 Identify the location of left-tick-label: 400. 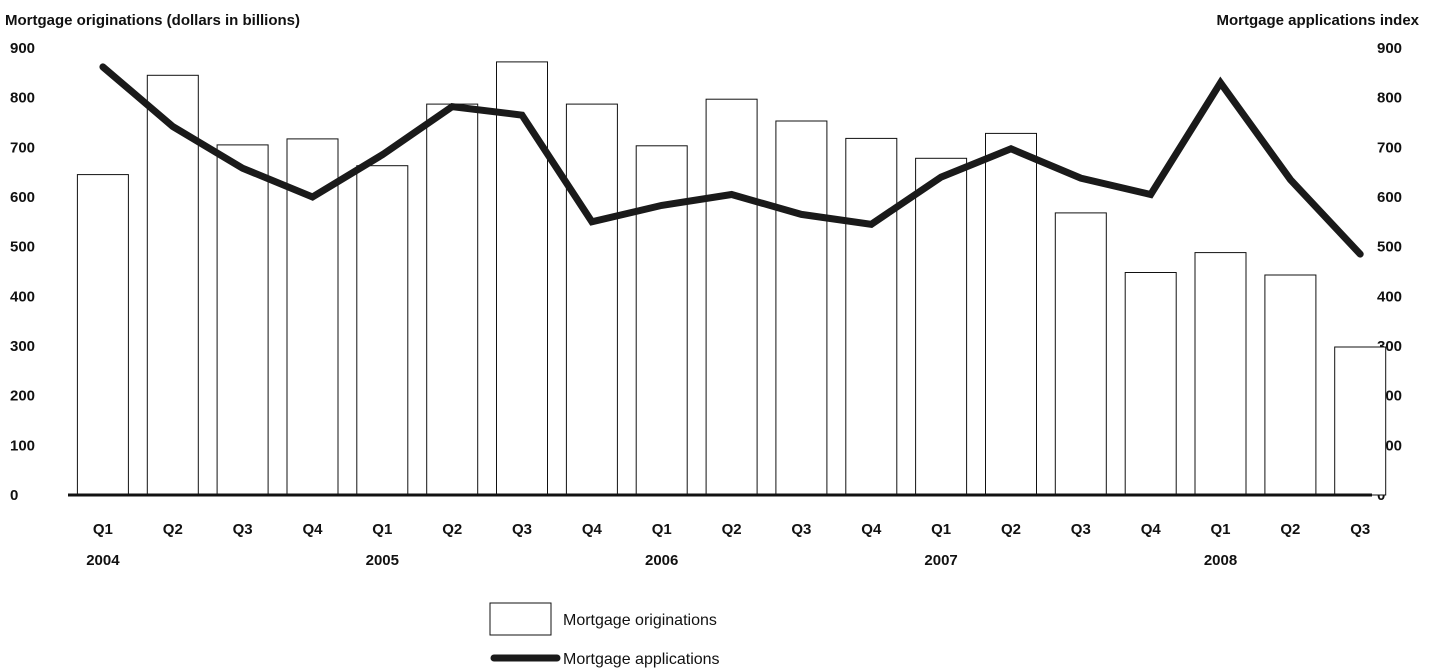
(22, 296).